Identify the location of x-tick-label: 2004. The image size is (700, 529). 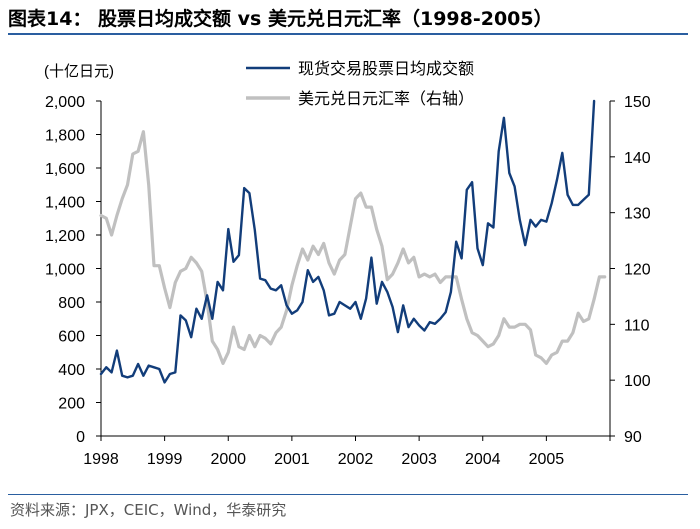
(483, 459).